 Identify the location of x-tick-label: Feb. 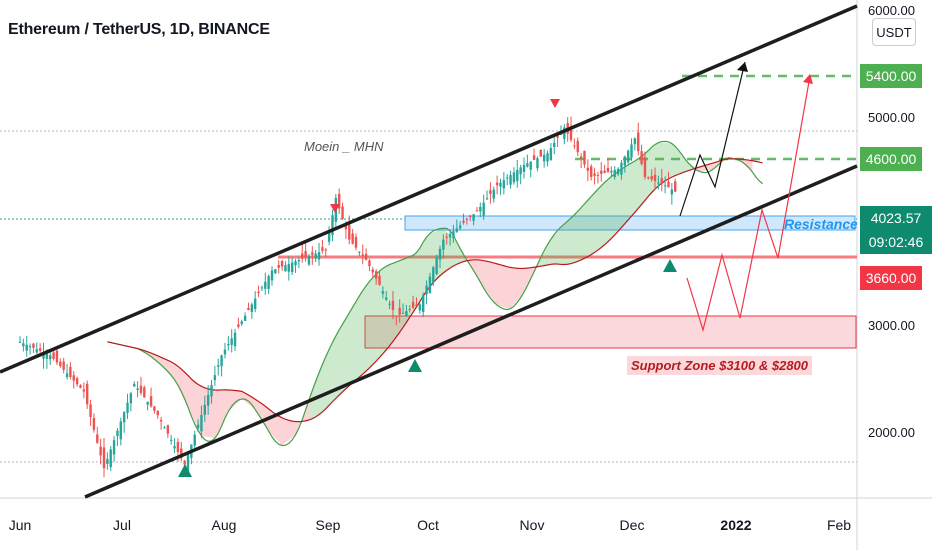
(839, 525).